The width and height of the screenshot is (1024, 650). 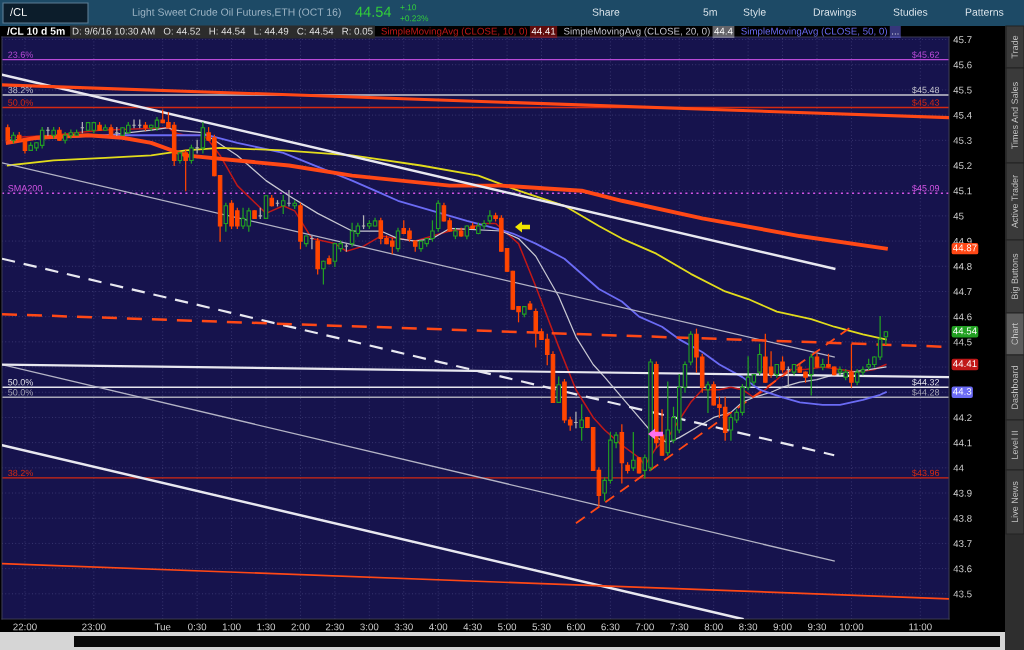 What do you see at coordinates (644, 627) in the screenshot?
I see `x-tick-label: 7:00` at bounding box center [644, 627].